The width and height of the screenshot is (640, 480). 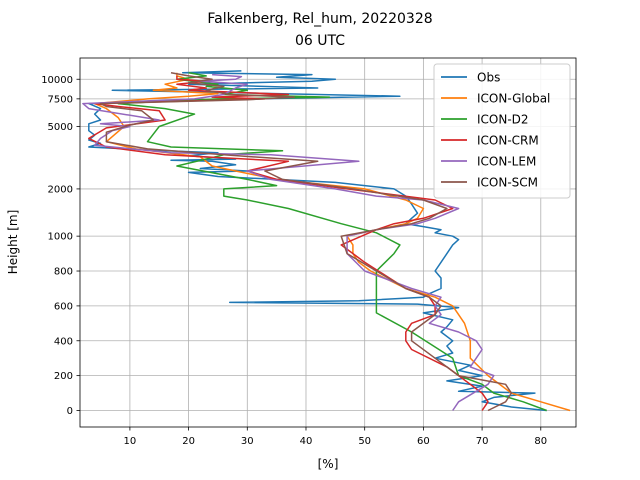 I want to click on y-axis-label: Height [m], so click(x=13, y=242).